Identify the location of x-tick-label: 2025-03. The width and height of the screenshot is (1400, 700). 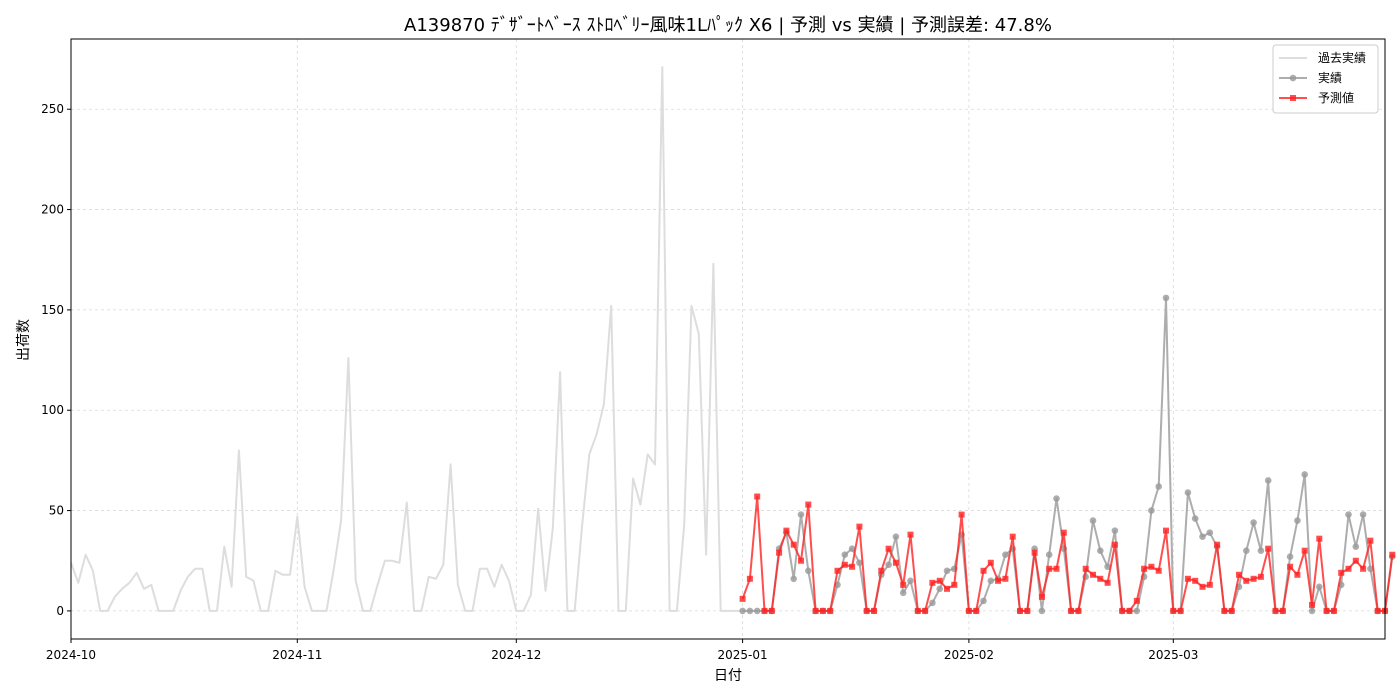
(1173, 655).